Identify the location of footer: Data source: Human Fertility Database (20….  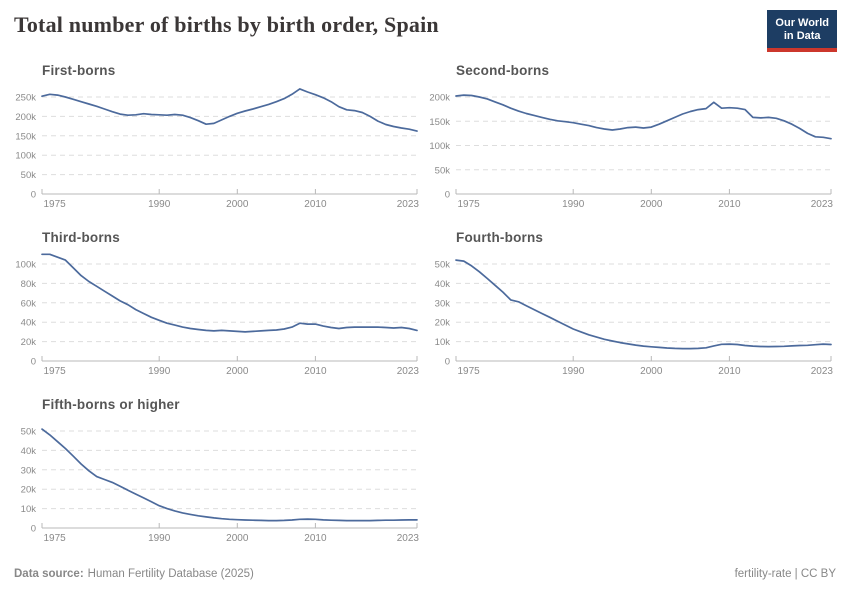
(425, 574).